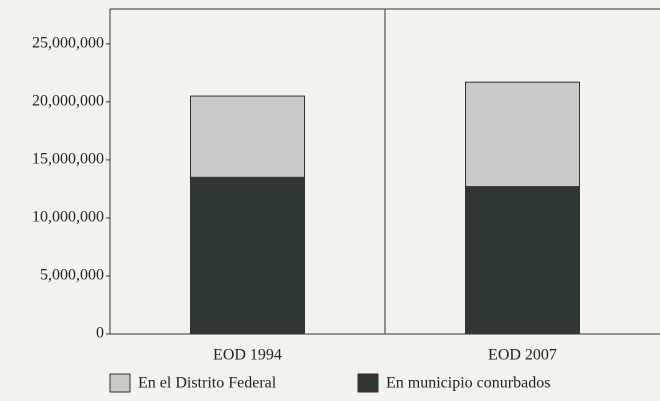 The height and width of the screenshot is (401, 660). What do you see at coordinates (468, 383) in the screenshot?
I see `legend-label: En municipio conurbados` at bounding box center [468, 383].